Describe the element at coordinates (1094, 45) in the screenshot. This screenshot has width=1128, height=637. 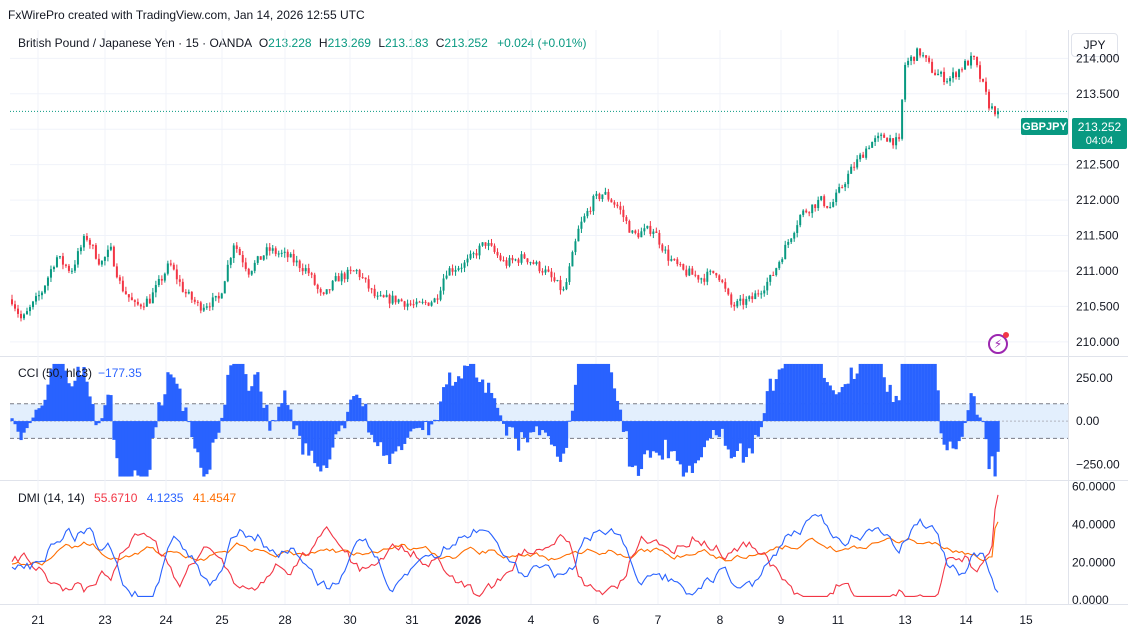
I see `currency-button: JPY` at that location.